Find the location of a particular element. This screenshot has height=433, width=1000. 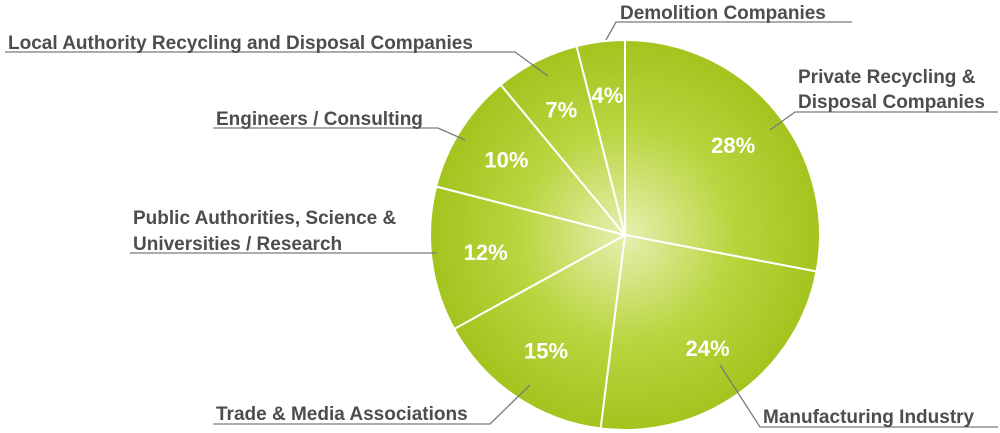

pie-slice-demolition-companies is located at coordinates (600, 137).